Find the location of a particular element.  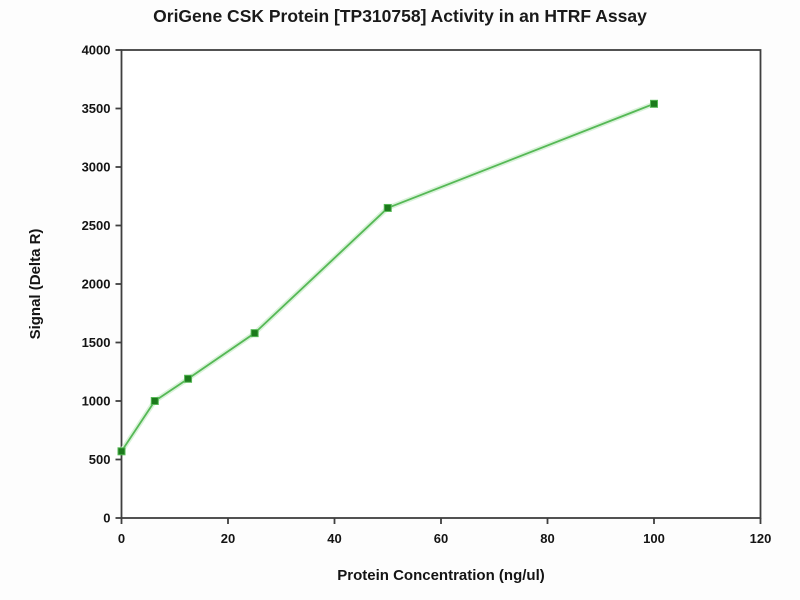

x-tick-label: 20 is located at coordinates (228, 538).